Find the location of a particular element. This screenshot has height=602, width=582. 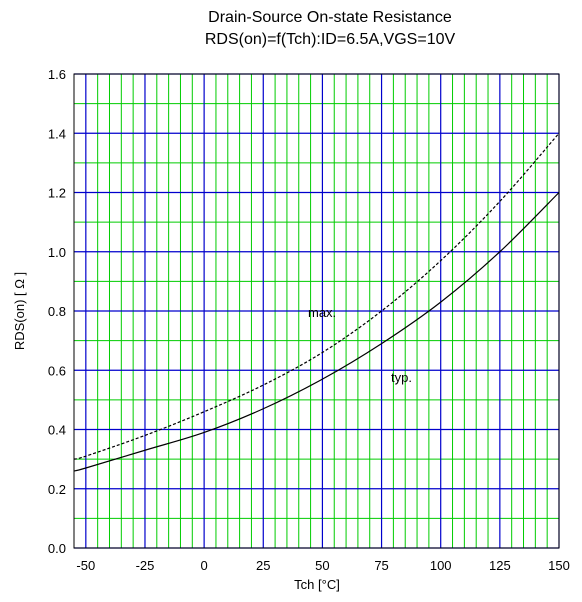

chart-title: Drain-Source On-state Resistance is located at coordinates (330, 17).